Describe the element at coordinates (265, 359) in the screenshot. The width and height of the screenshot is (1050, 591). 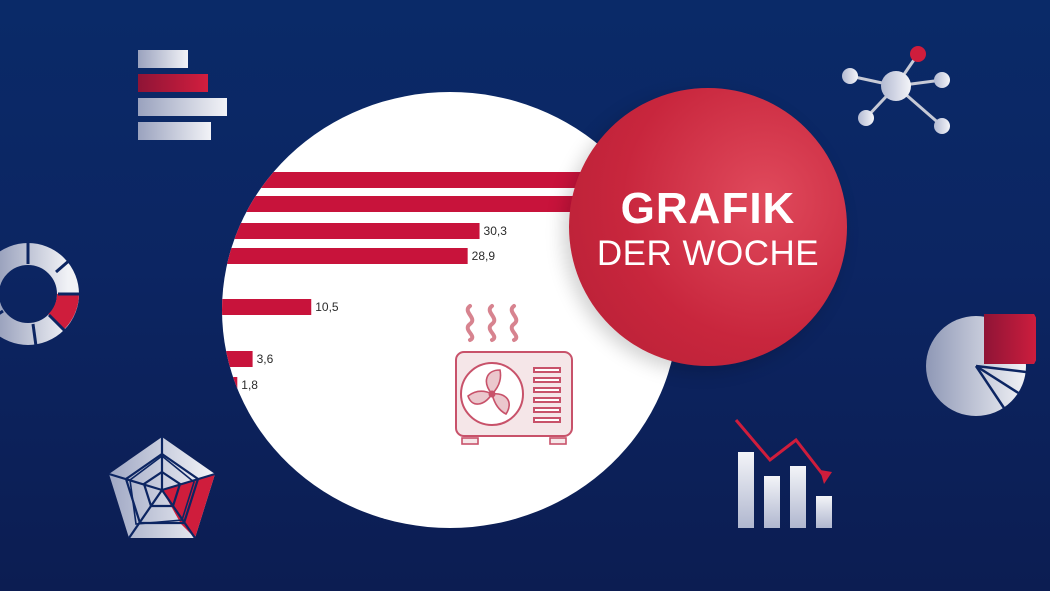
I see `bar-label-6: 3,6` at that location.